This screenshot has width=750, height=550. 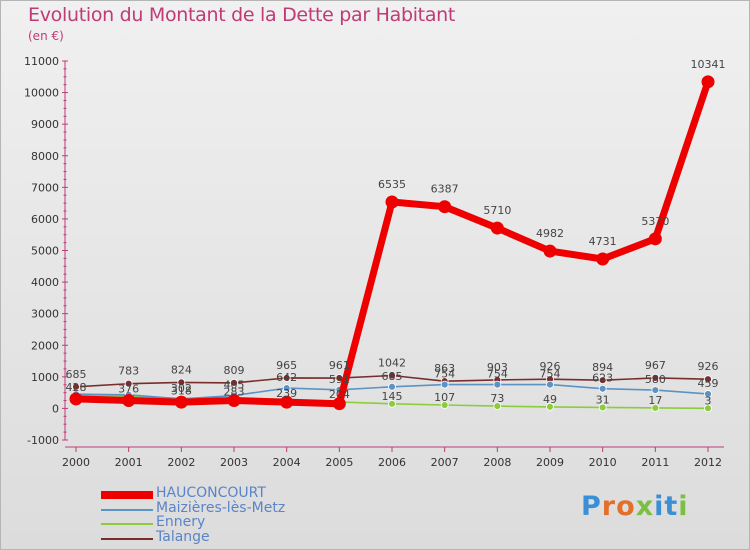 What do you see at coordinates (655, 462) in the screenshot?
I see `x-tick-label: 2011` at bounding box center [655, 462].